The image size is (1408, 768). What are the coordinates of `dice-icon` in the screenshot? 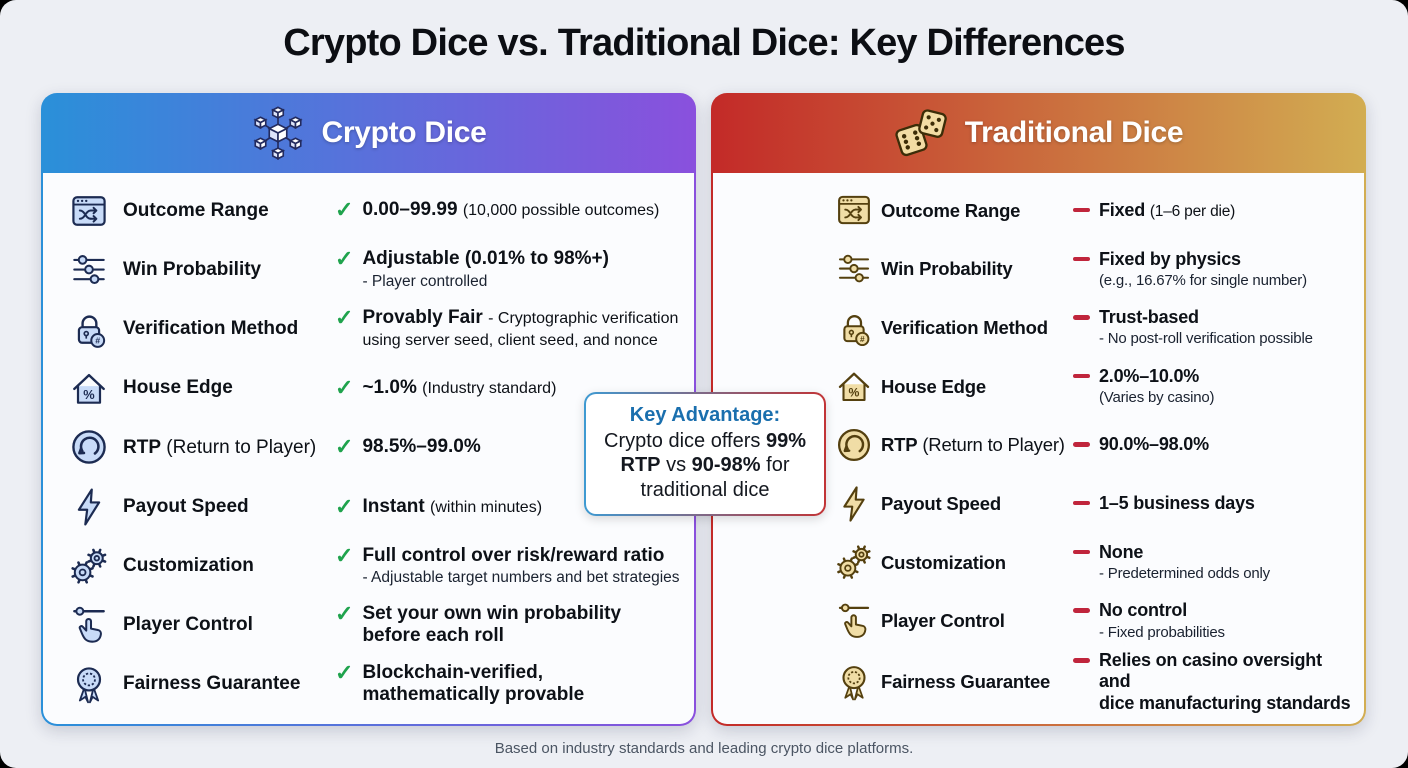 It's located at (922, 133).